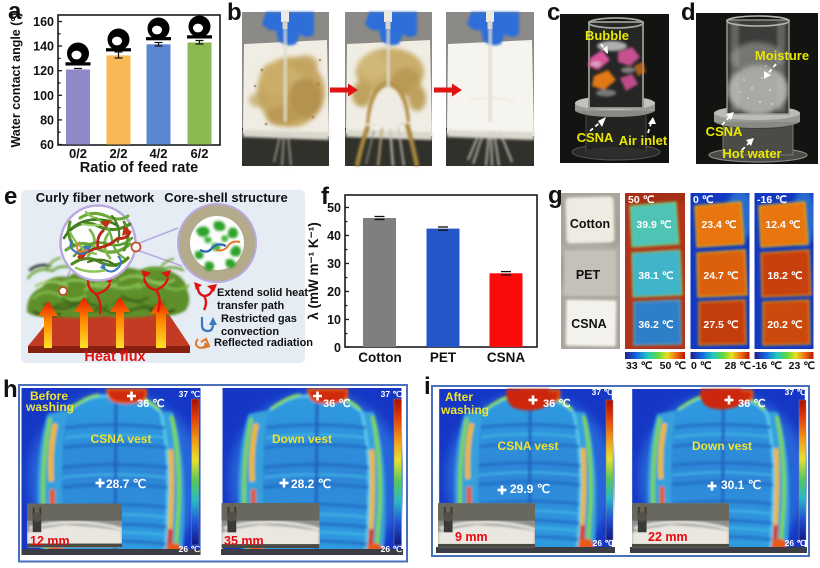  I want to click on svg-text: 22 mm, so click(668, 537).